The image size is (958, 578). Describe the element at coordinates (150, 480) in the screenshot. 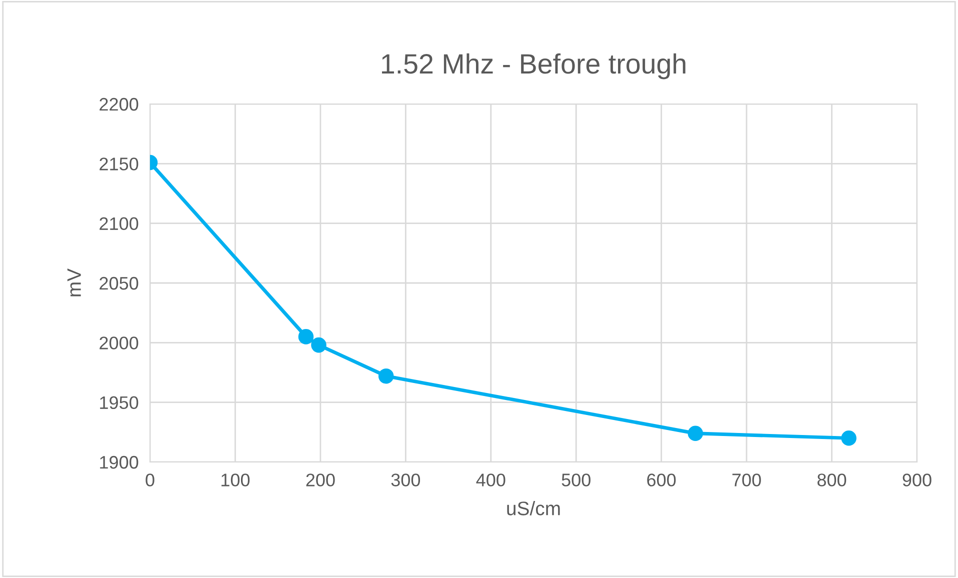

I see `x-tick-label: 0` at that location.